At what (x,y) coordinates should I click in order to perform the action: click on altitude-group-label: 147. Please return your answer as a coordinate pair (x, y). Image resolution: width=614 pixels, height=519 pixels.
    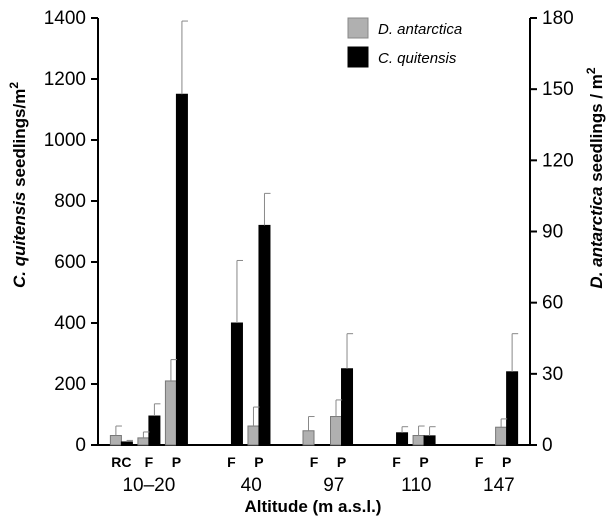
    Looking at the image, I should click on (499, 485).